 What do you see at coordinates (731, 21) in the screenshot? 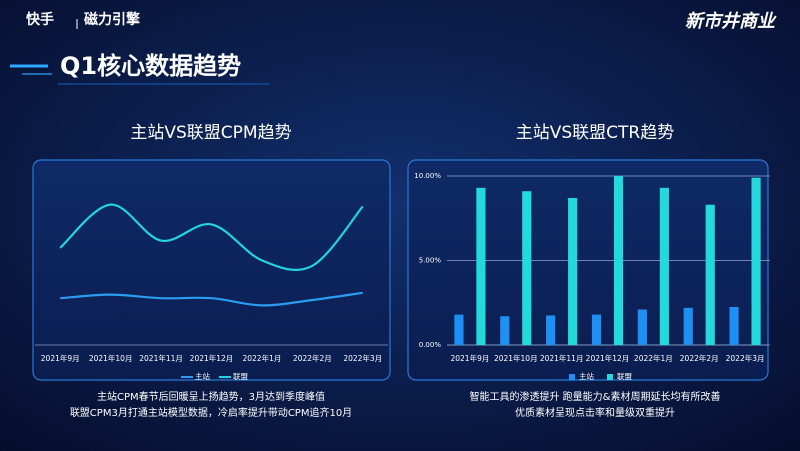
I see `slogan: 新市井商业` at bounding box center [731, 21].